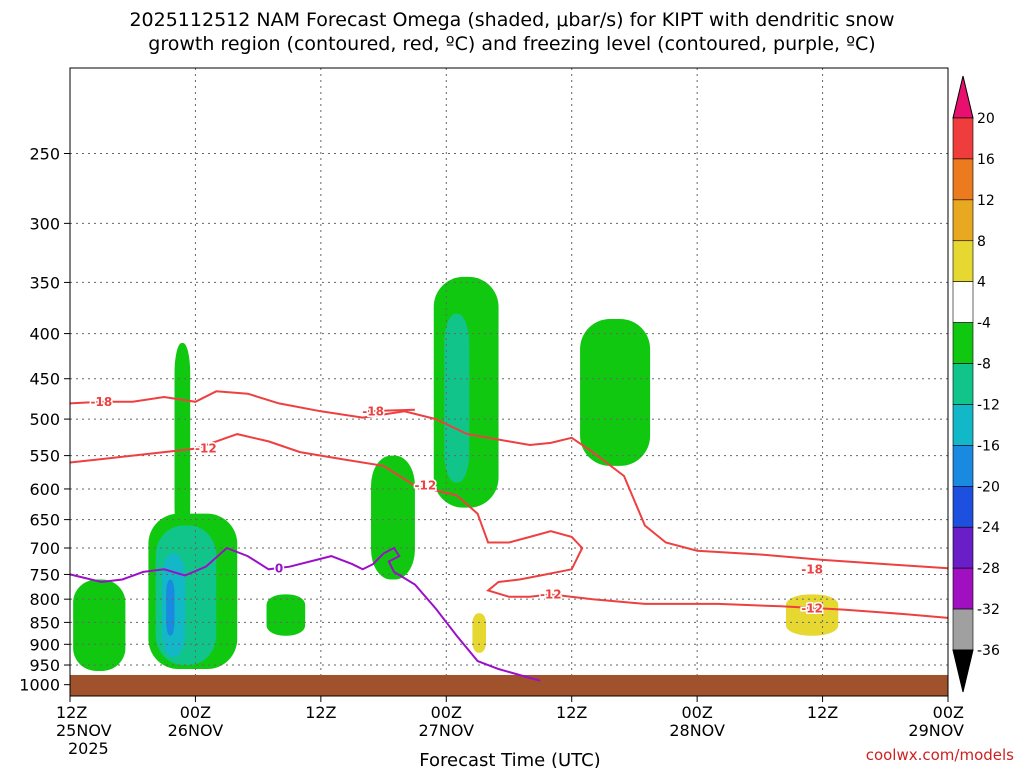 The height and width of the screenshot is (768, 1024). Describe the element at coordinates (88, 748) in the screenshot. I see `x-tick-year: 2025` at that location.